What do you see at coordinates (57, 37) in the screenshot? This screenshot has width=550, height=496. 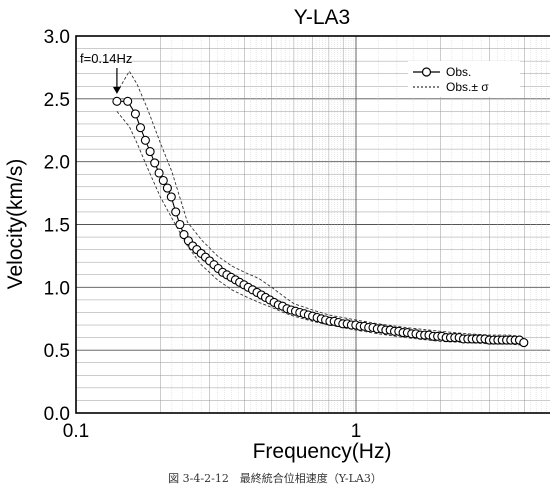 I see `y-tick-label: 3.0` at bounding box center [57, 37].